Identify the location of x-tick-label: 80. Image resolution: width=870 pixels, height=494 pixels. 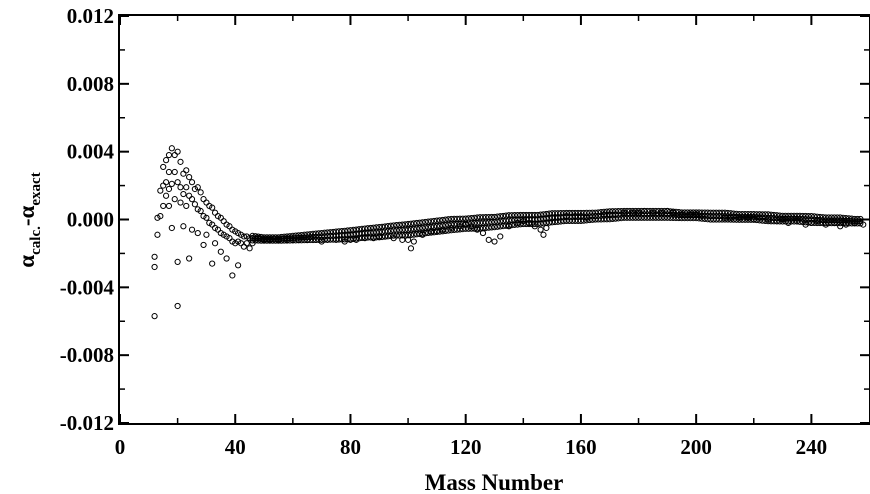
(350, 447).